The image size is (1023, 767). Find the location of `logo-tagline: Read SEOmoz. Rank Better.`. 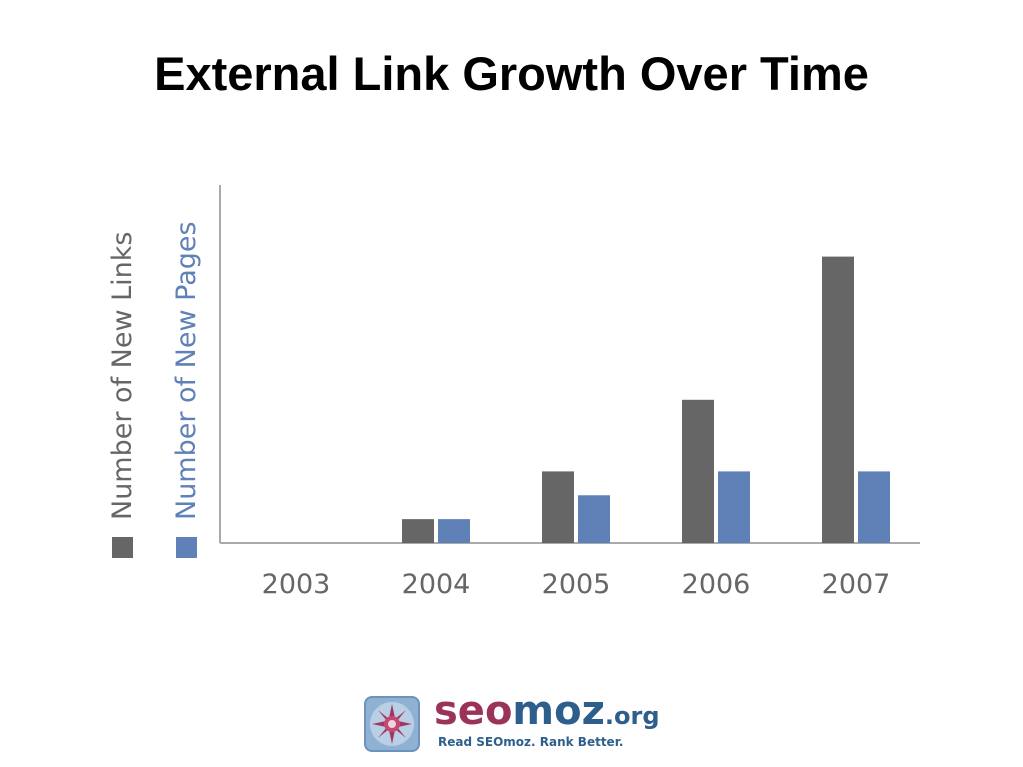

logo-tagline: Read SEOmoz. Rank Better. is located at coordinates (531, 742).